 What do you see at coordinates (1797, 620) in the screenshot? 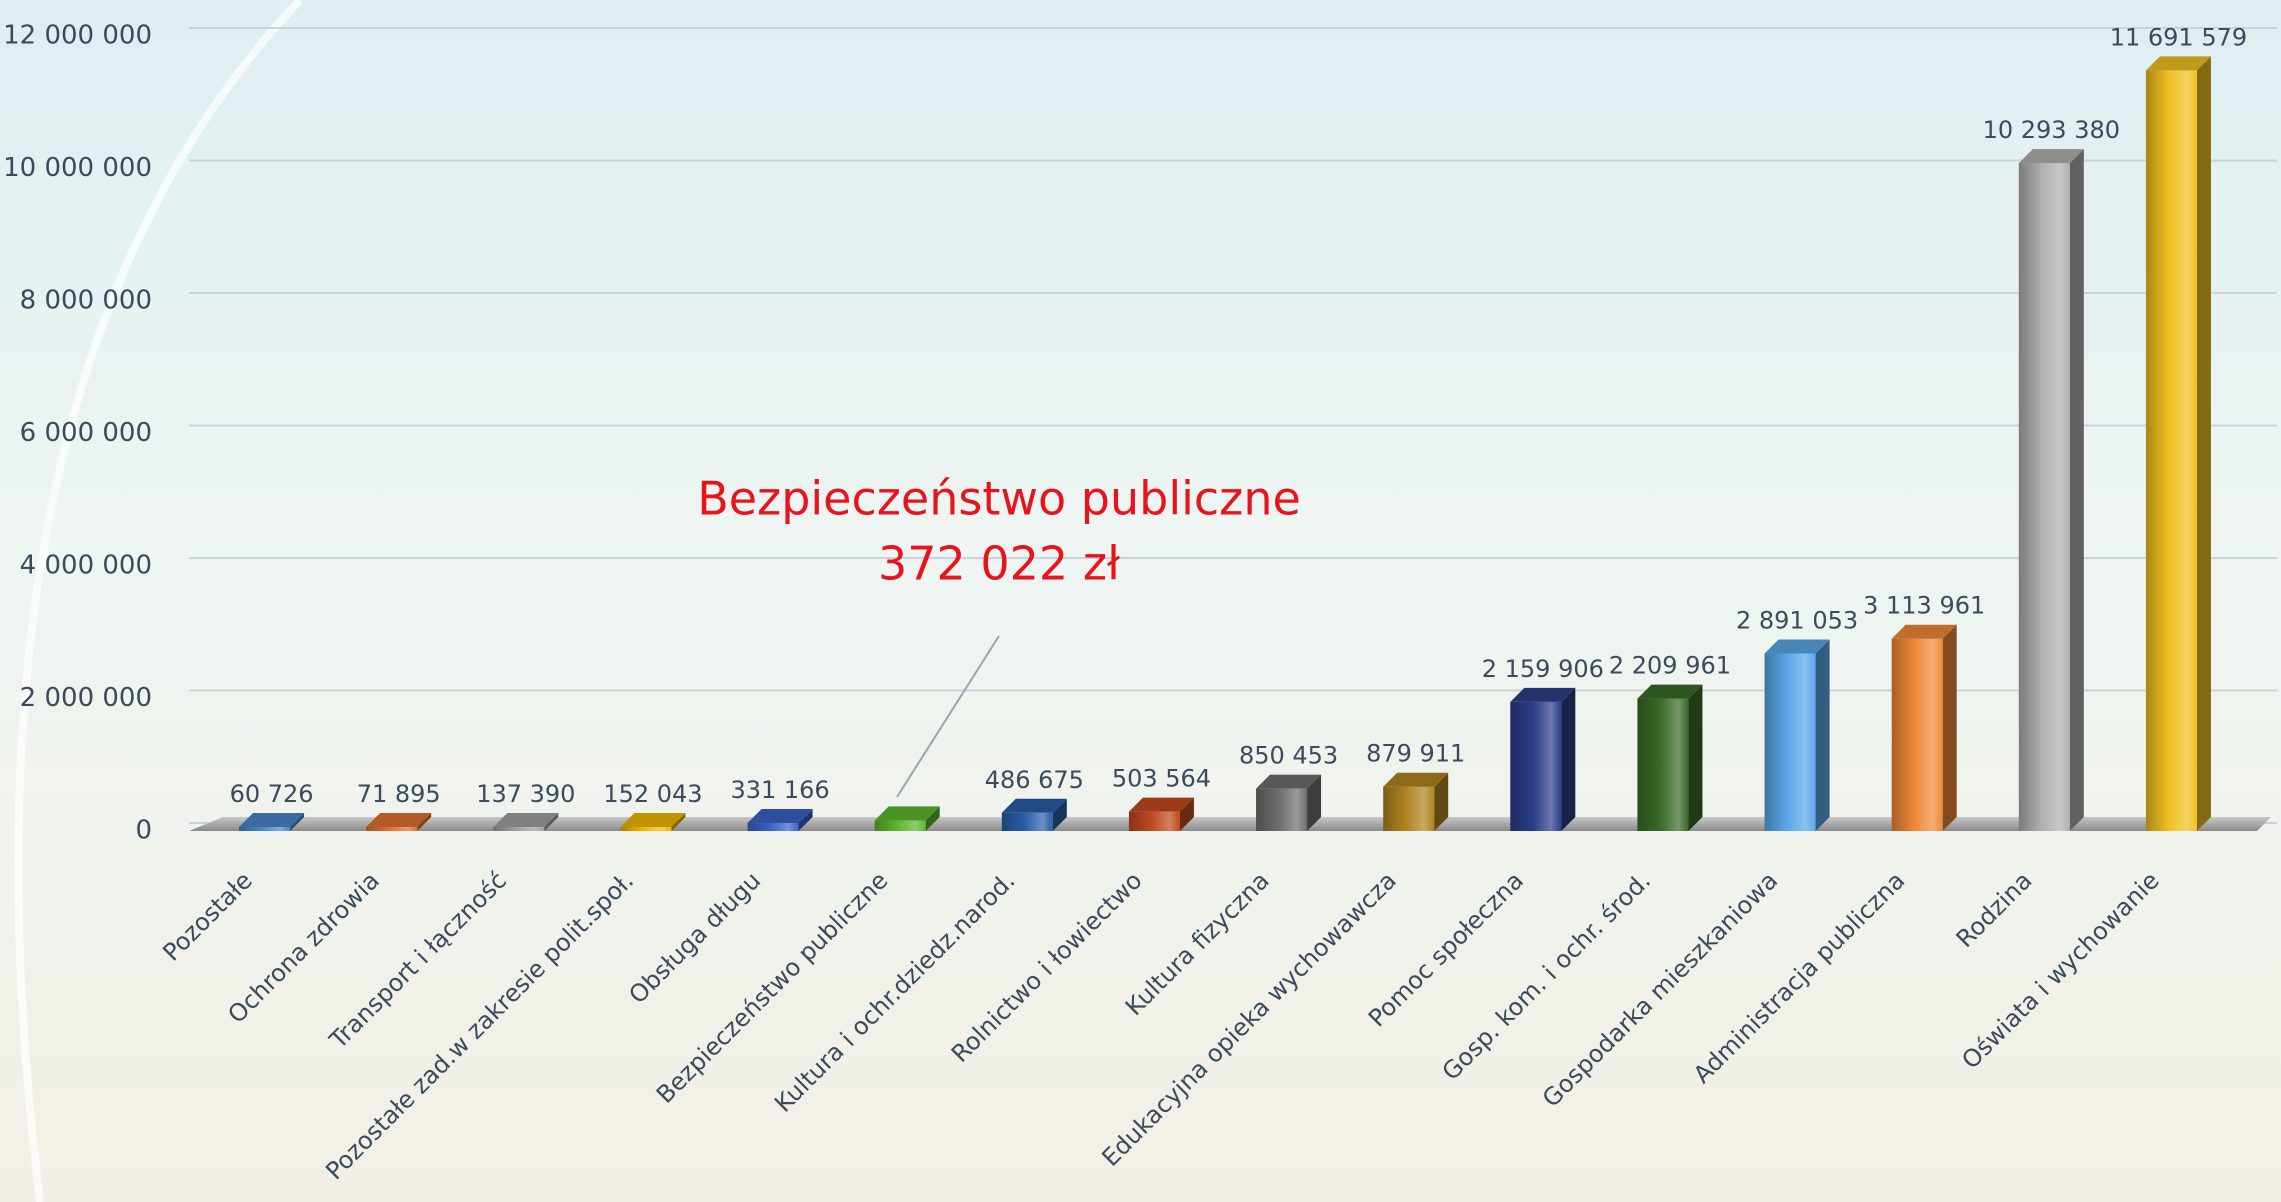
I see `value-label: 2 891 053` at bounding box center [1797, 620].